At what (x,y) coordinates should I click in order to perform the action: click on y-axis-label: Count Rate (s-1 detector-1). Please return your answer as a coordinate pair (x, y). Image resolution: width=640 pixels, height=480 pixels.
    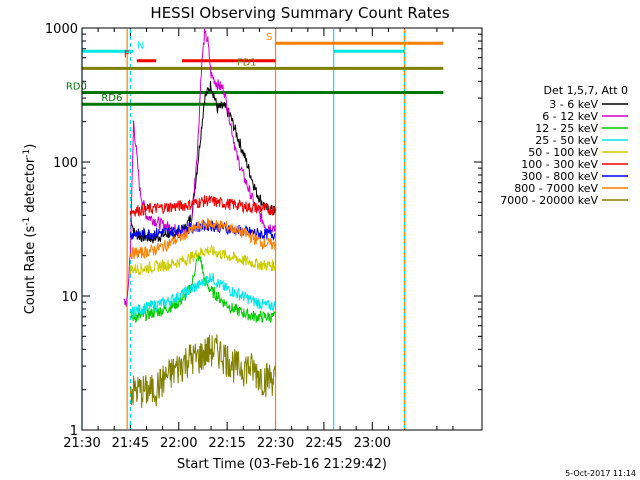
    Looking at the image, I should click on (30, 229).